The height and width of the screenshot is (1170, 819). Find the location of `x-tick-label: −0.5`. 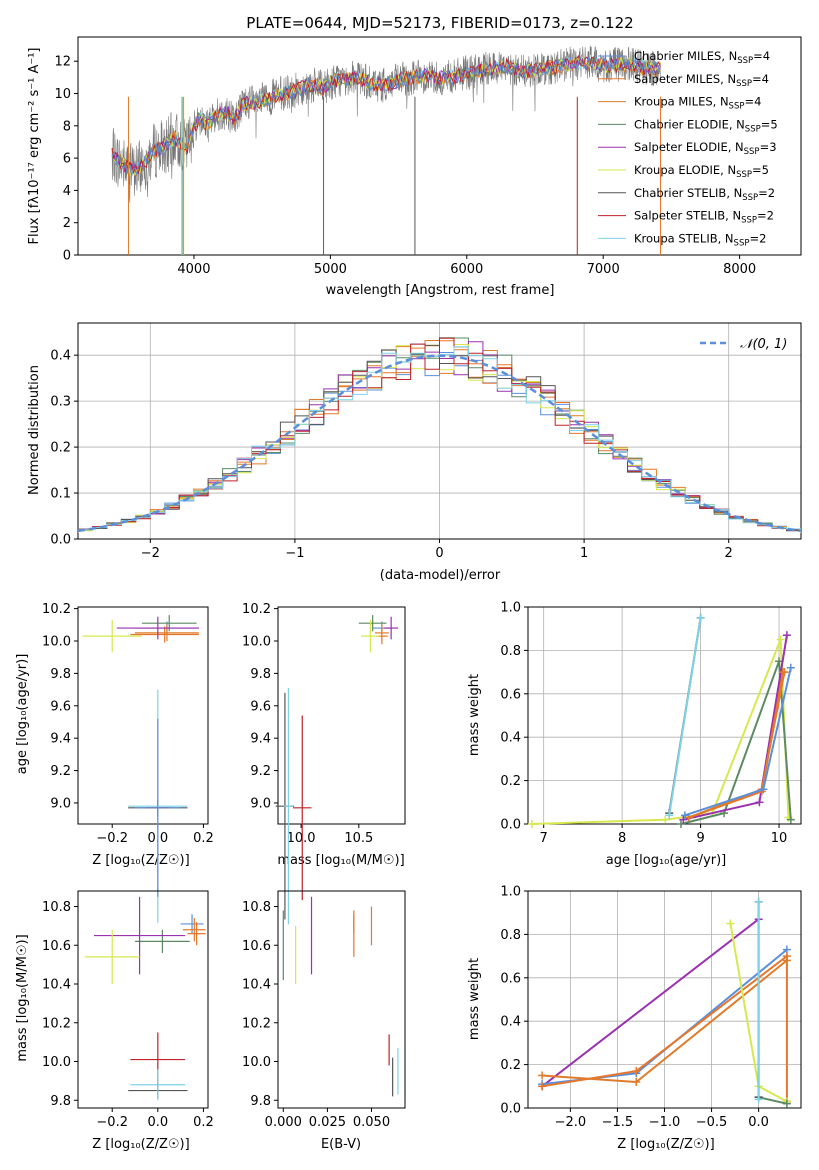

x-tick-label: −0.5 is located at coordinates (712, 1122).